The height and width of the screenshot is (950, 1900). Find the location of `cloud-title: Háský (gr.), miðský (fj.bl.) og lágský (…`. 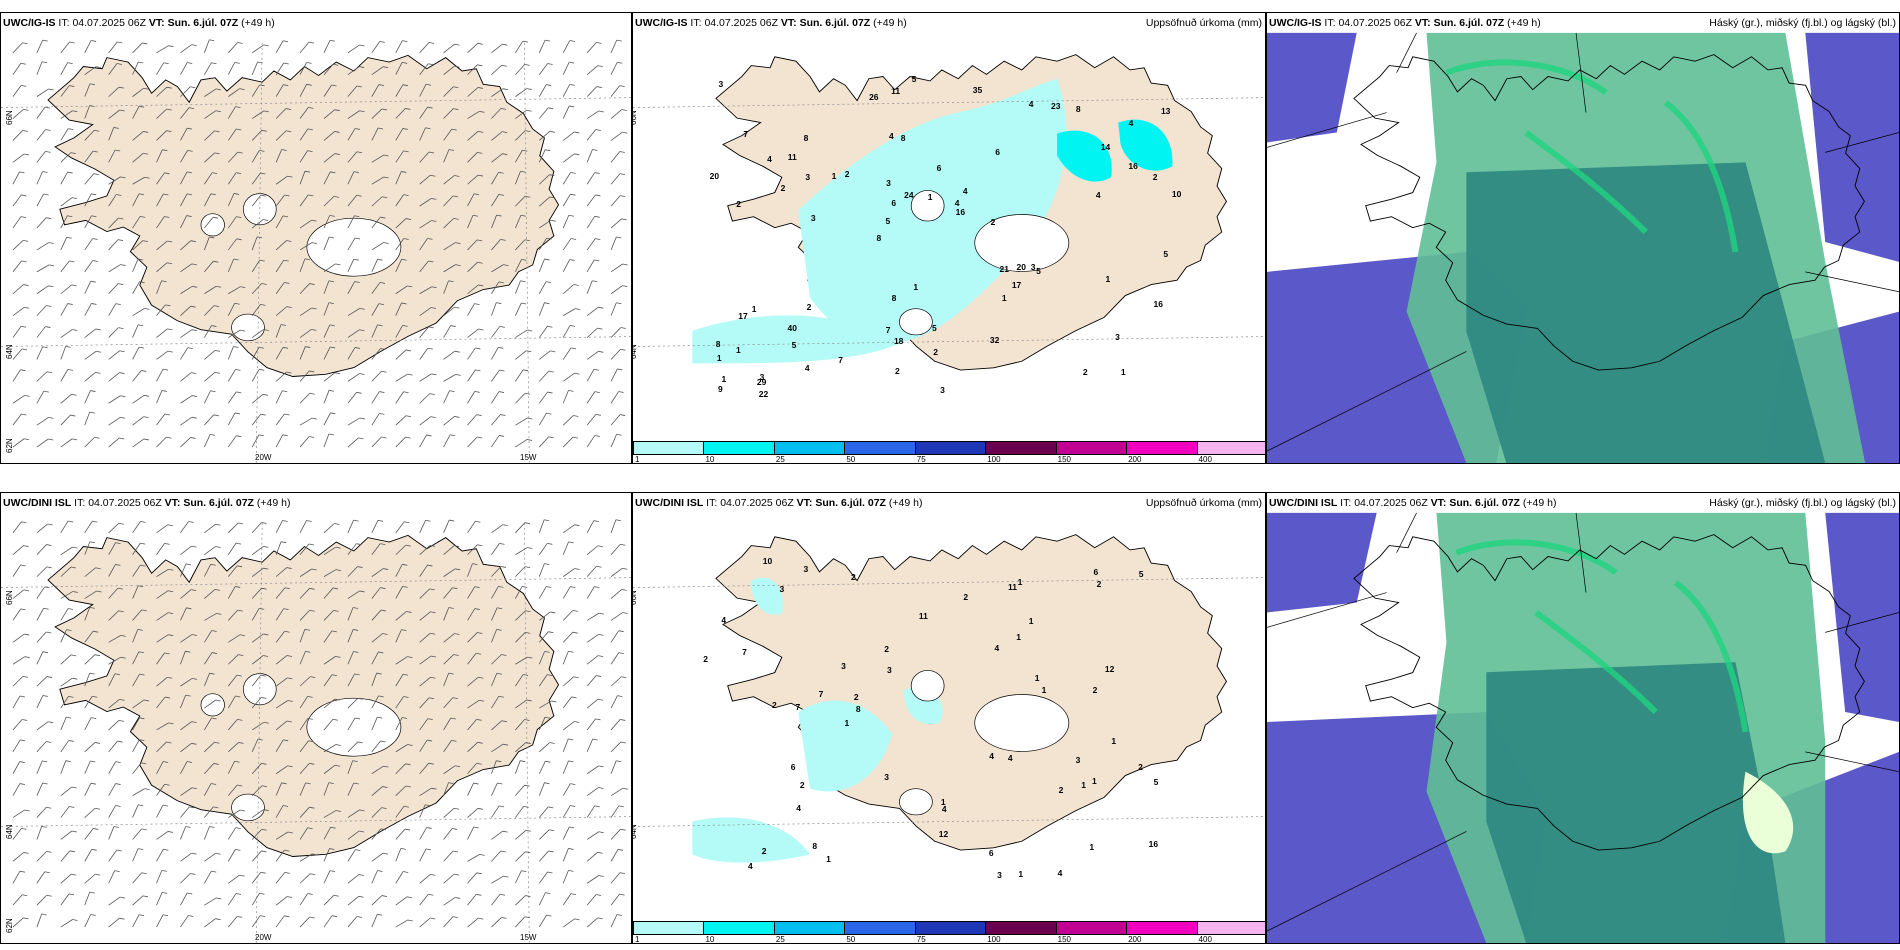

cloud-title: Háský (gr.), miðský (fj.bl.) og lágský (… is located at coordinates (1802, 503).